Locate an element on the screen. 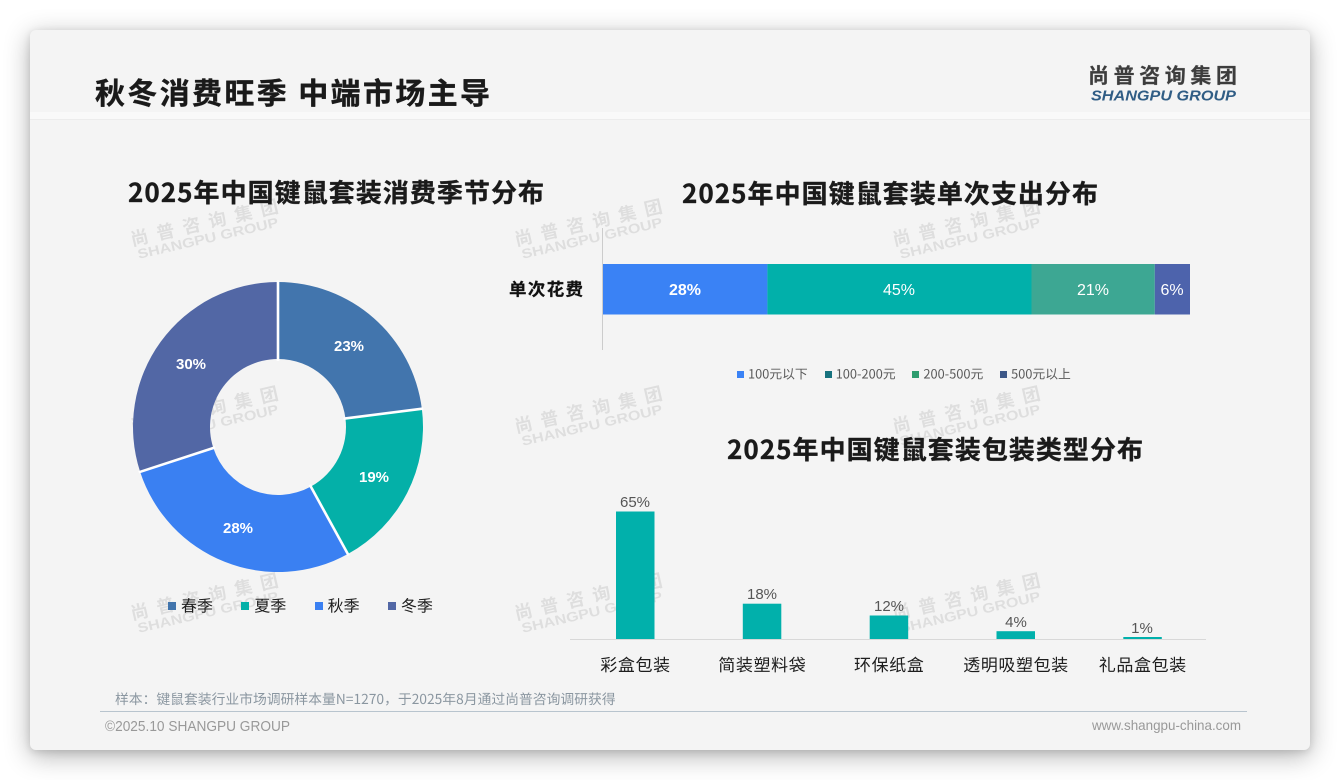  svg-text: 4% is located at coordinates (1016, 622).